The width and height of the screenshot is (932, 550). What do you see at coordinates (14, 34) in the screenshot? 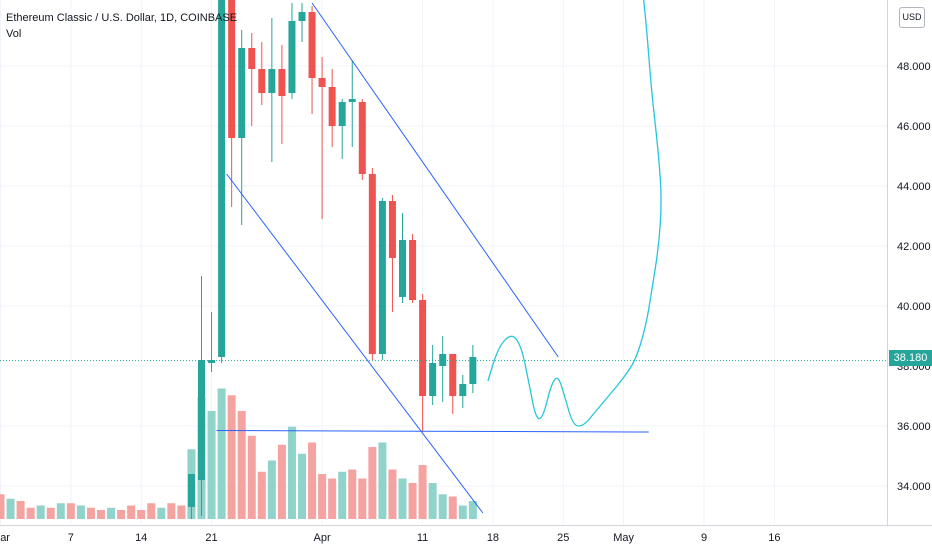
I see `volume-label: Vol` at bounding box center [14, 34].